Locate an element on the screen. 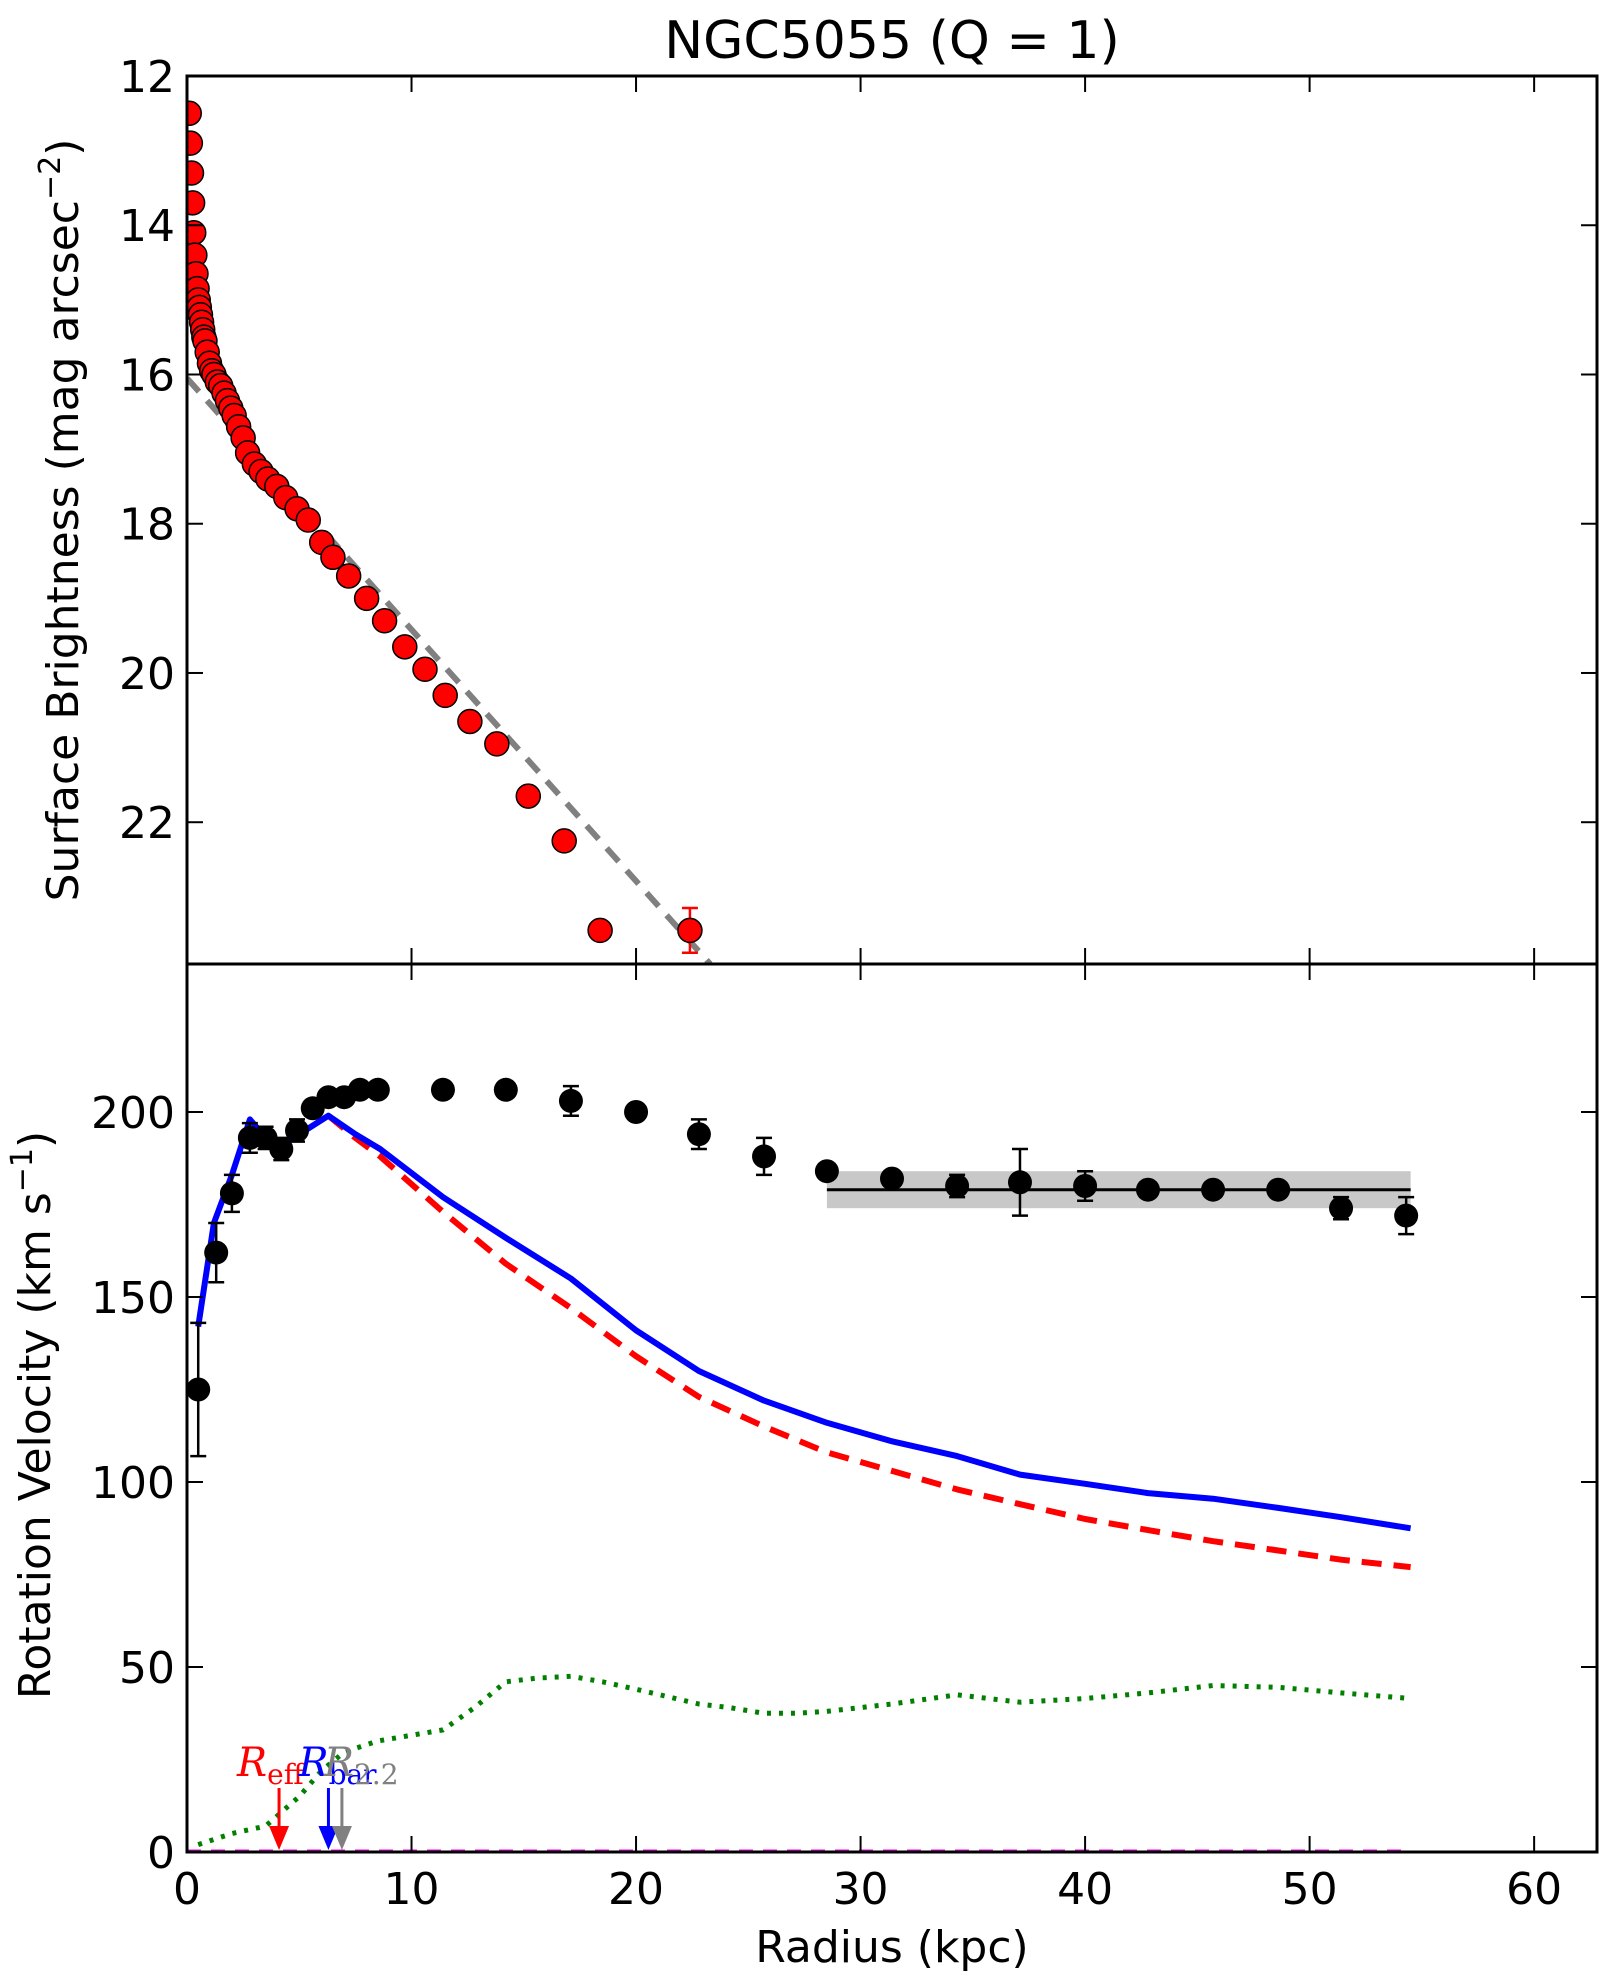  top-y-axis-label: Surface Brightness (mag arcsec−2) is located at coordinates (61, 520).